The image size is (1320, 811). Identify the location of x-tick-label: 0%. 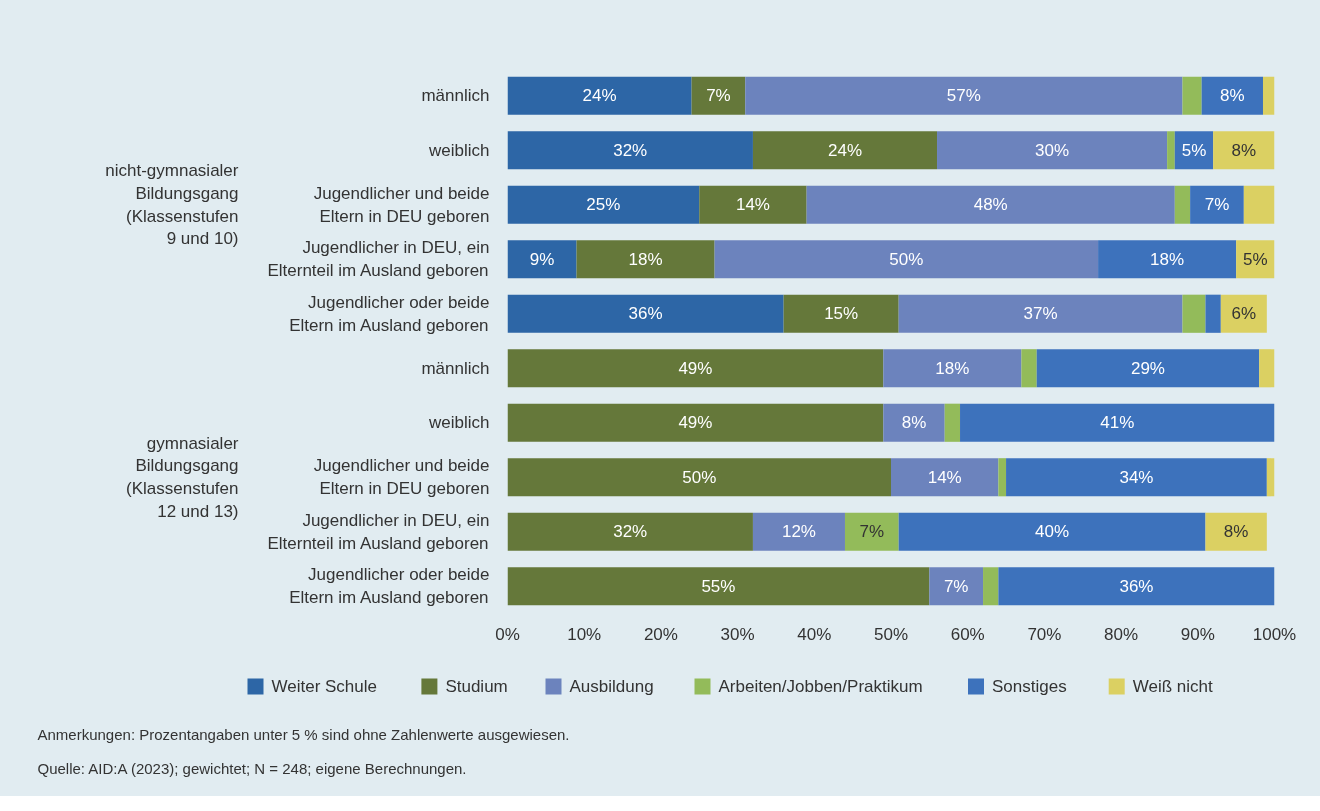
(507, 634).